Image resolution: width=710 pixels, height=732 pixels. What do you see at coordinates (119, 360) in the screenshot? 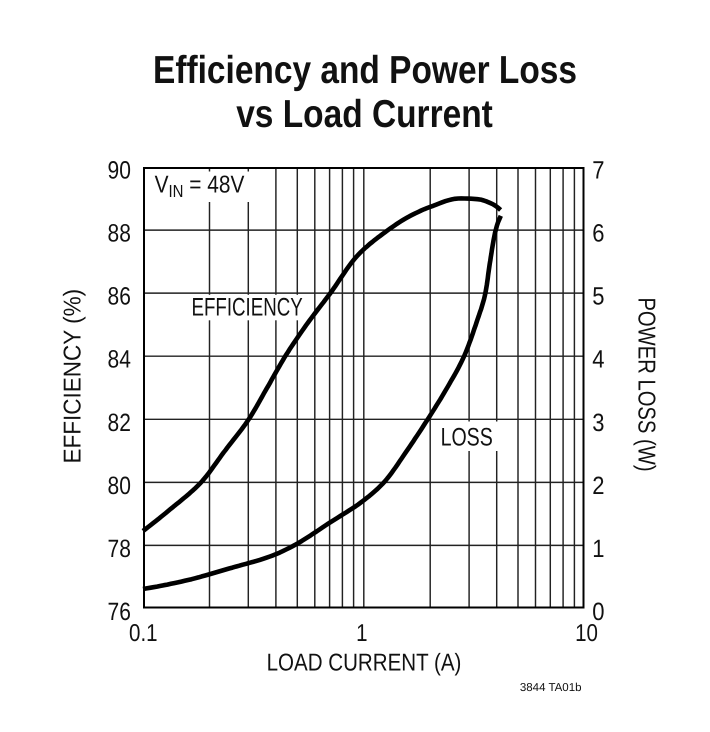
I see `svg-text: 84` at bounding box center [119, 360].